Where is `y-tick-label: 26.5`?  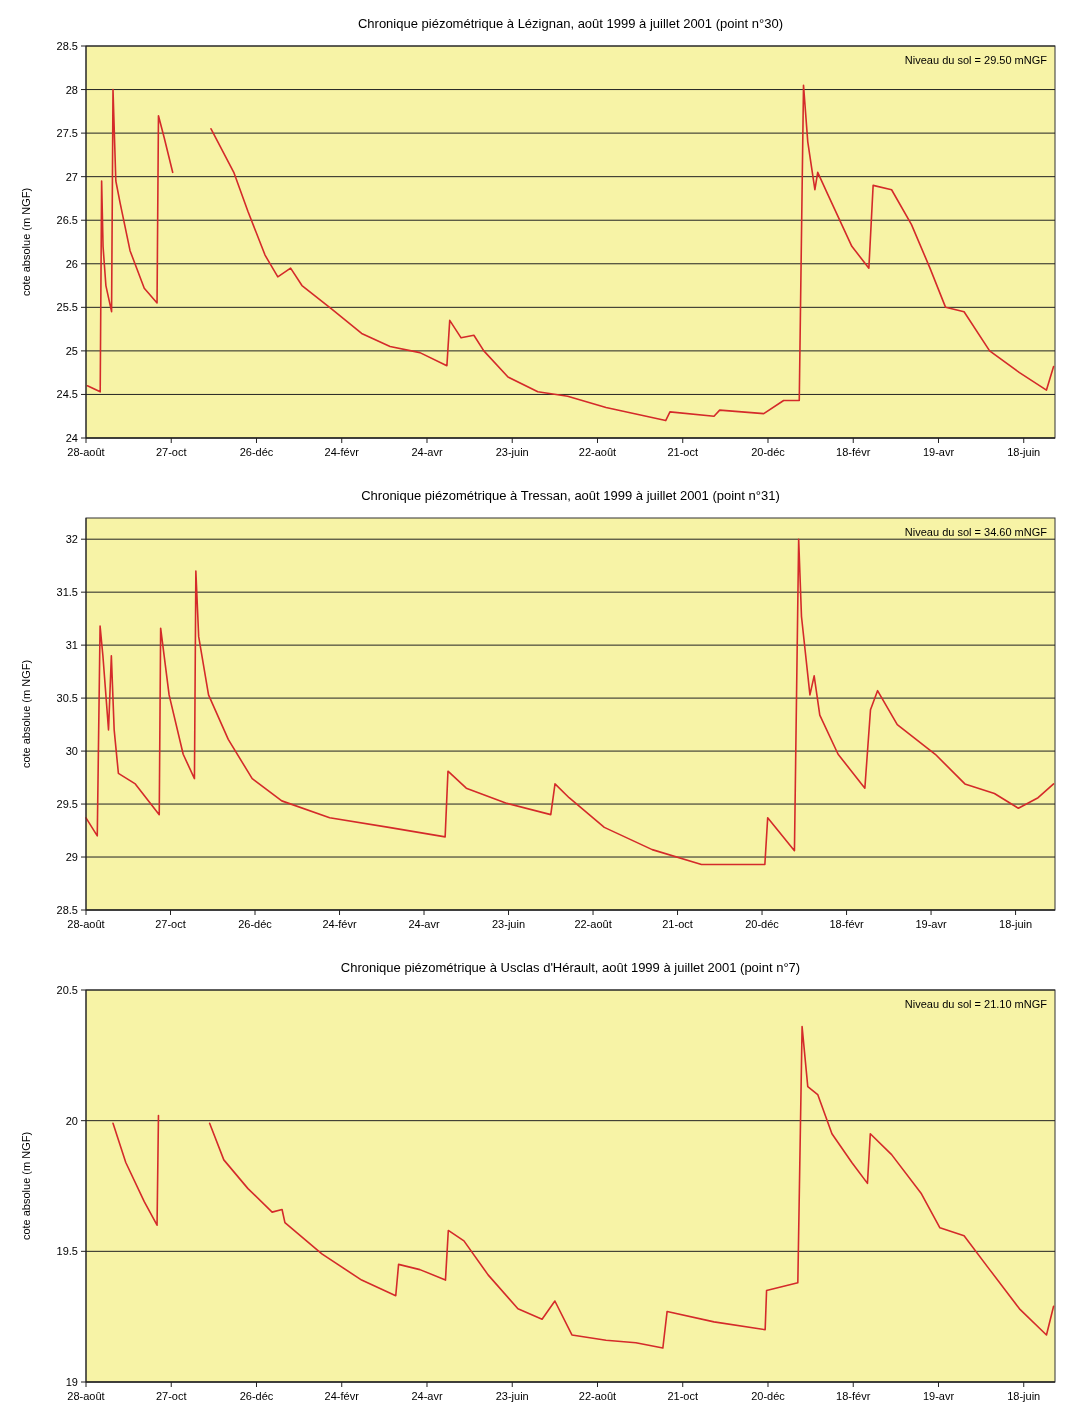
y-tick-label: 26.5 is located at coordinates (67, 220).